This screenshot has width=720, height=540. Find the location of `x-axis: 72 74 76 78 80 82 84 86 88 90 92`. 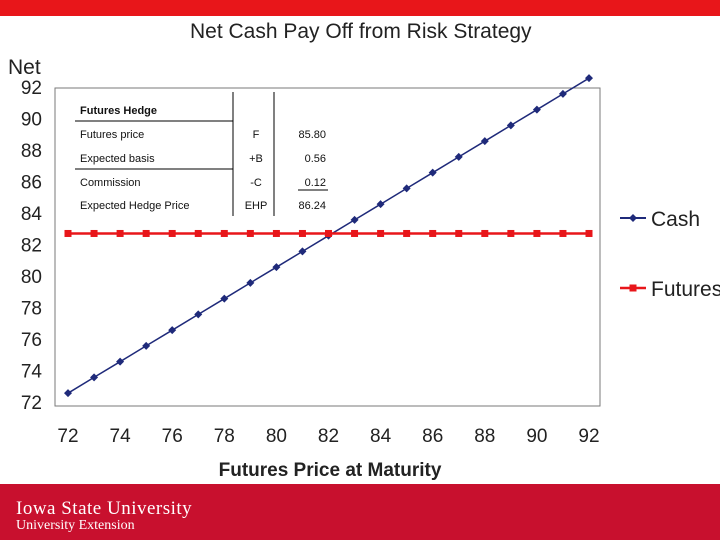

x-axis: 72 74 76 78 80 82 84 86 88 90 92 is located at coordinates (328, 436).